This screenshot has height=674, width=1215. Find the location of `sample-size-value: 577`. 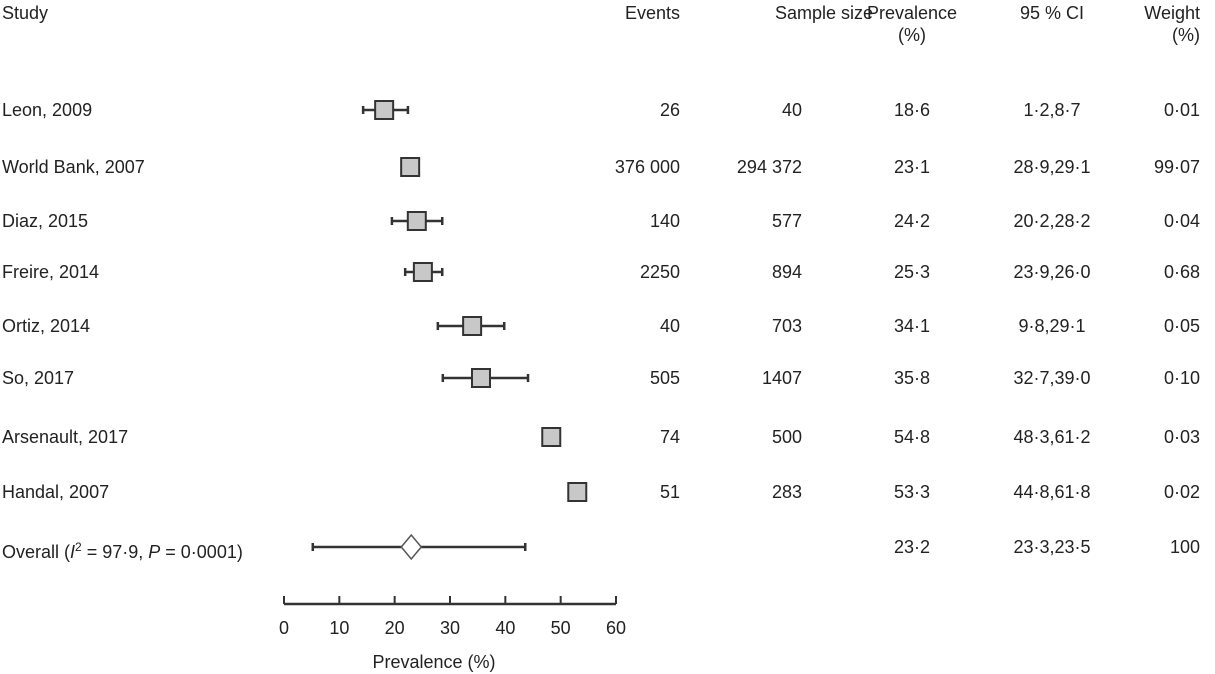

sample-size-value: 577 is located at coordinates (786, 221).